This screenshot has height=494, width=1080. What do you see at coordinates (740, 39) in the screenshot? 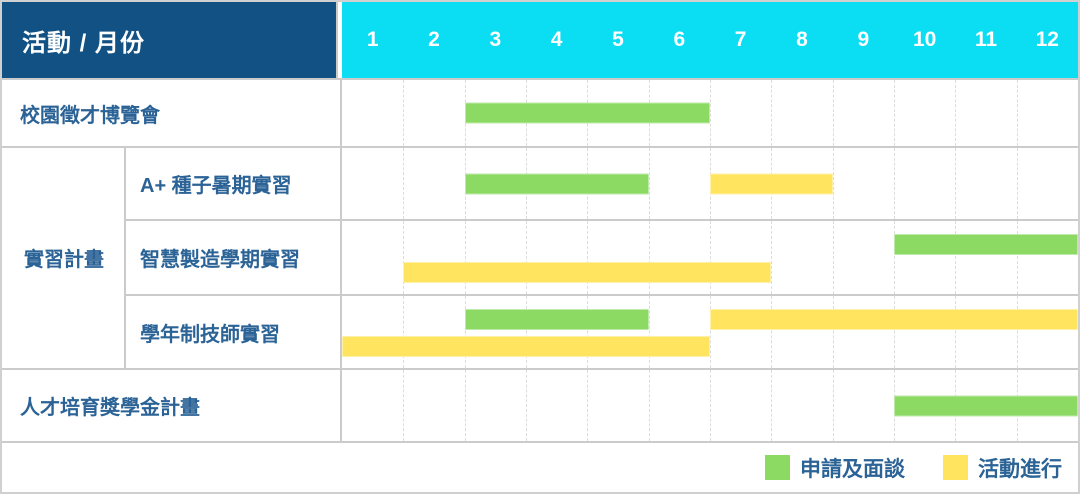
I see `month-header-cell-7: 7` at bounding box center [740, 39].